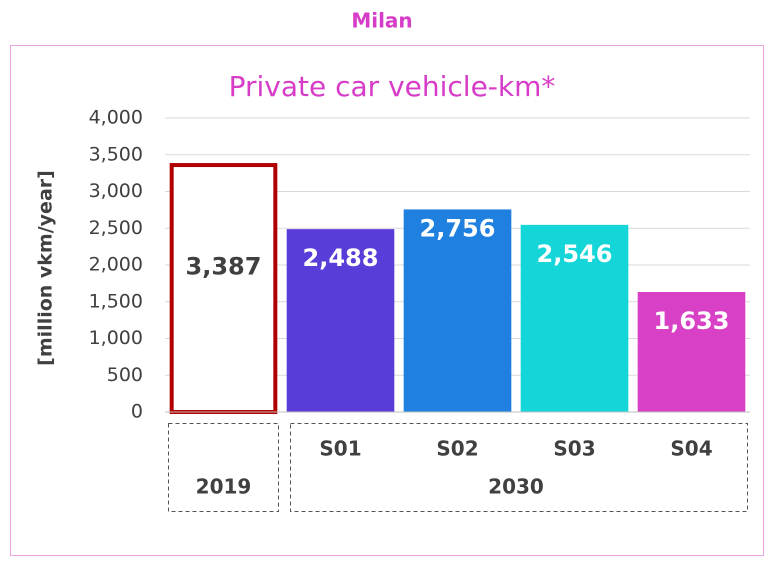  Describe the element at coordinates (392, 86) in the screenshot. I see `chart-title: Private car vehicle-km*` at that location.